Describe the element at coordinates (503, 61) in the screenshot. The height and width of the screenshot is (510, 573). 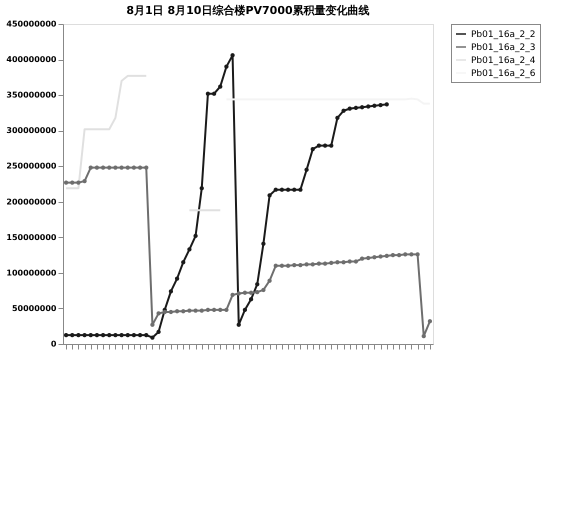
I see `legend-label: Pb01_16a_2_4` at that location.